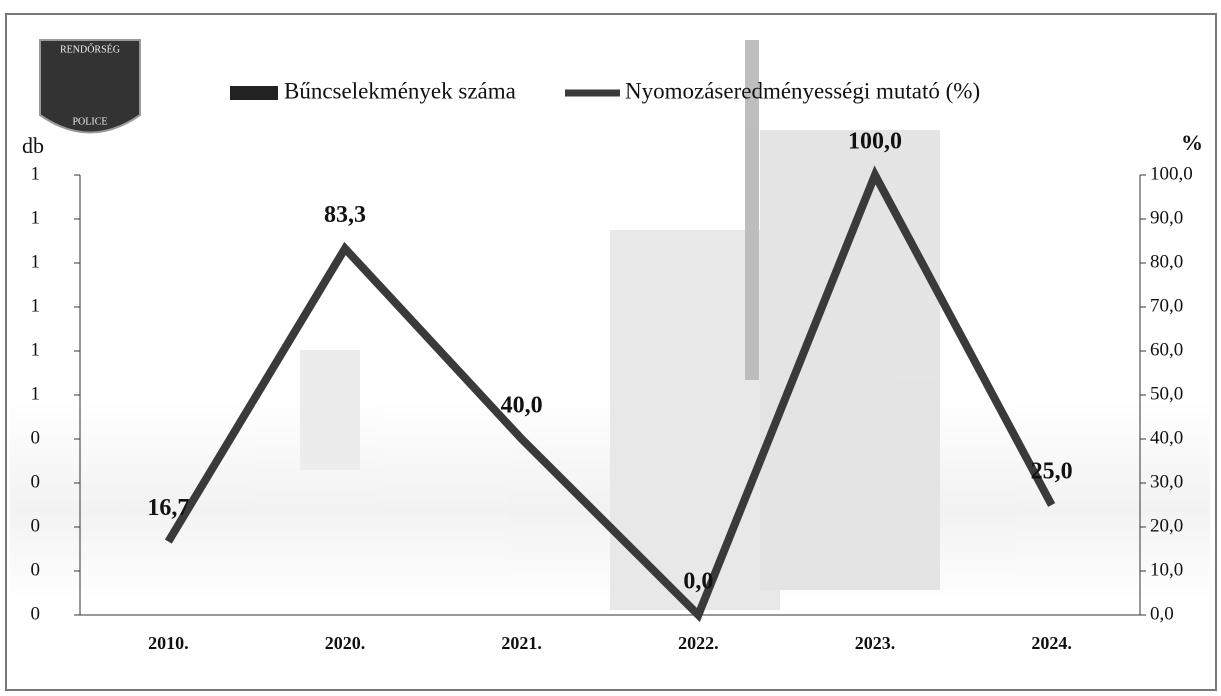 The height and width of the screenshot is (696, 1221). What do you see at coordinates (168, 643) in the screenshot?
I see `x-tick-label: 2010.` at bounding box center [168, 643].